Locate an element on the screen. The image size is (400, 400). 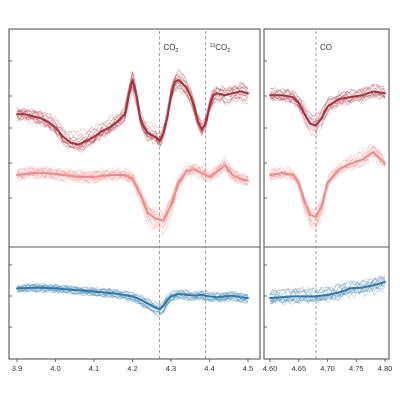
x-tick-label: 4.5 is located at coordinates (248, 368).